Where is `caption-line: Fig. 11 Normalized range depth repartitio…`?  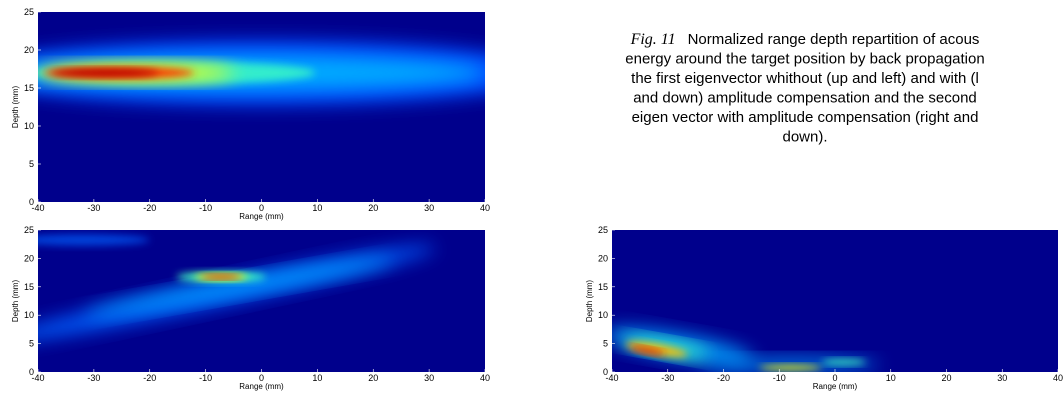 caption-line: Fig. 11 Normalized range depth repartitio… is located at coordinates (805, 39).